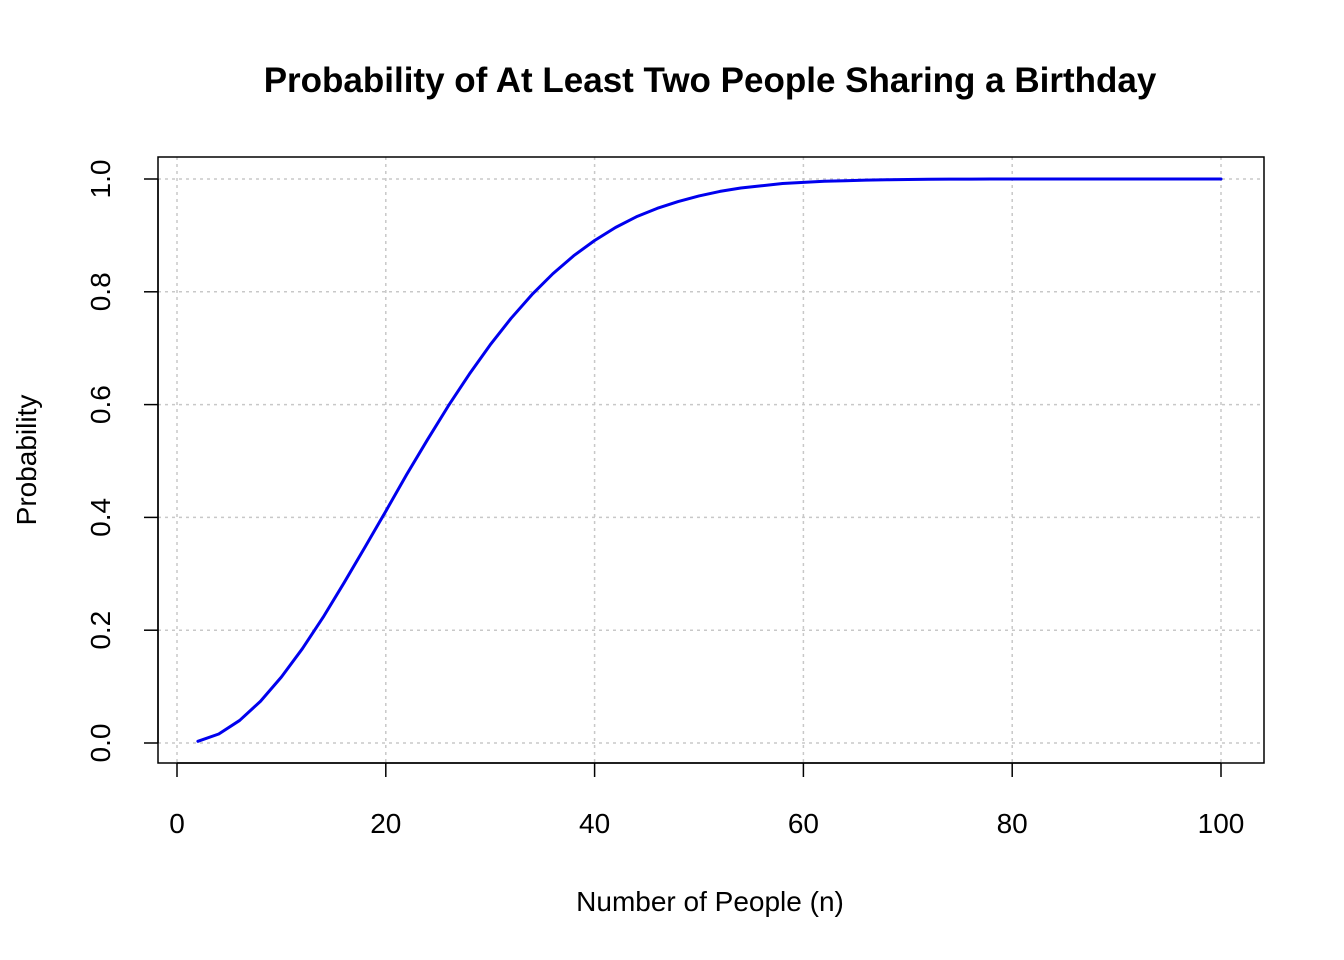 The image size is (1344, 960). Describe the element at coordinates (707, 800) in the screenshot. I see `x-axis: 0 20 40 60 80 100` at that location.